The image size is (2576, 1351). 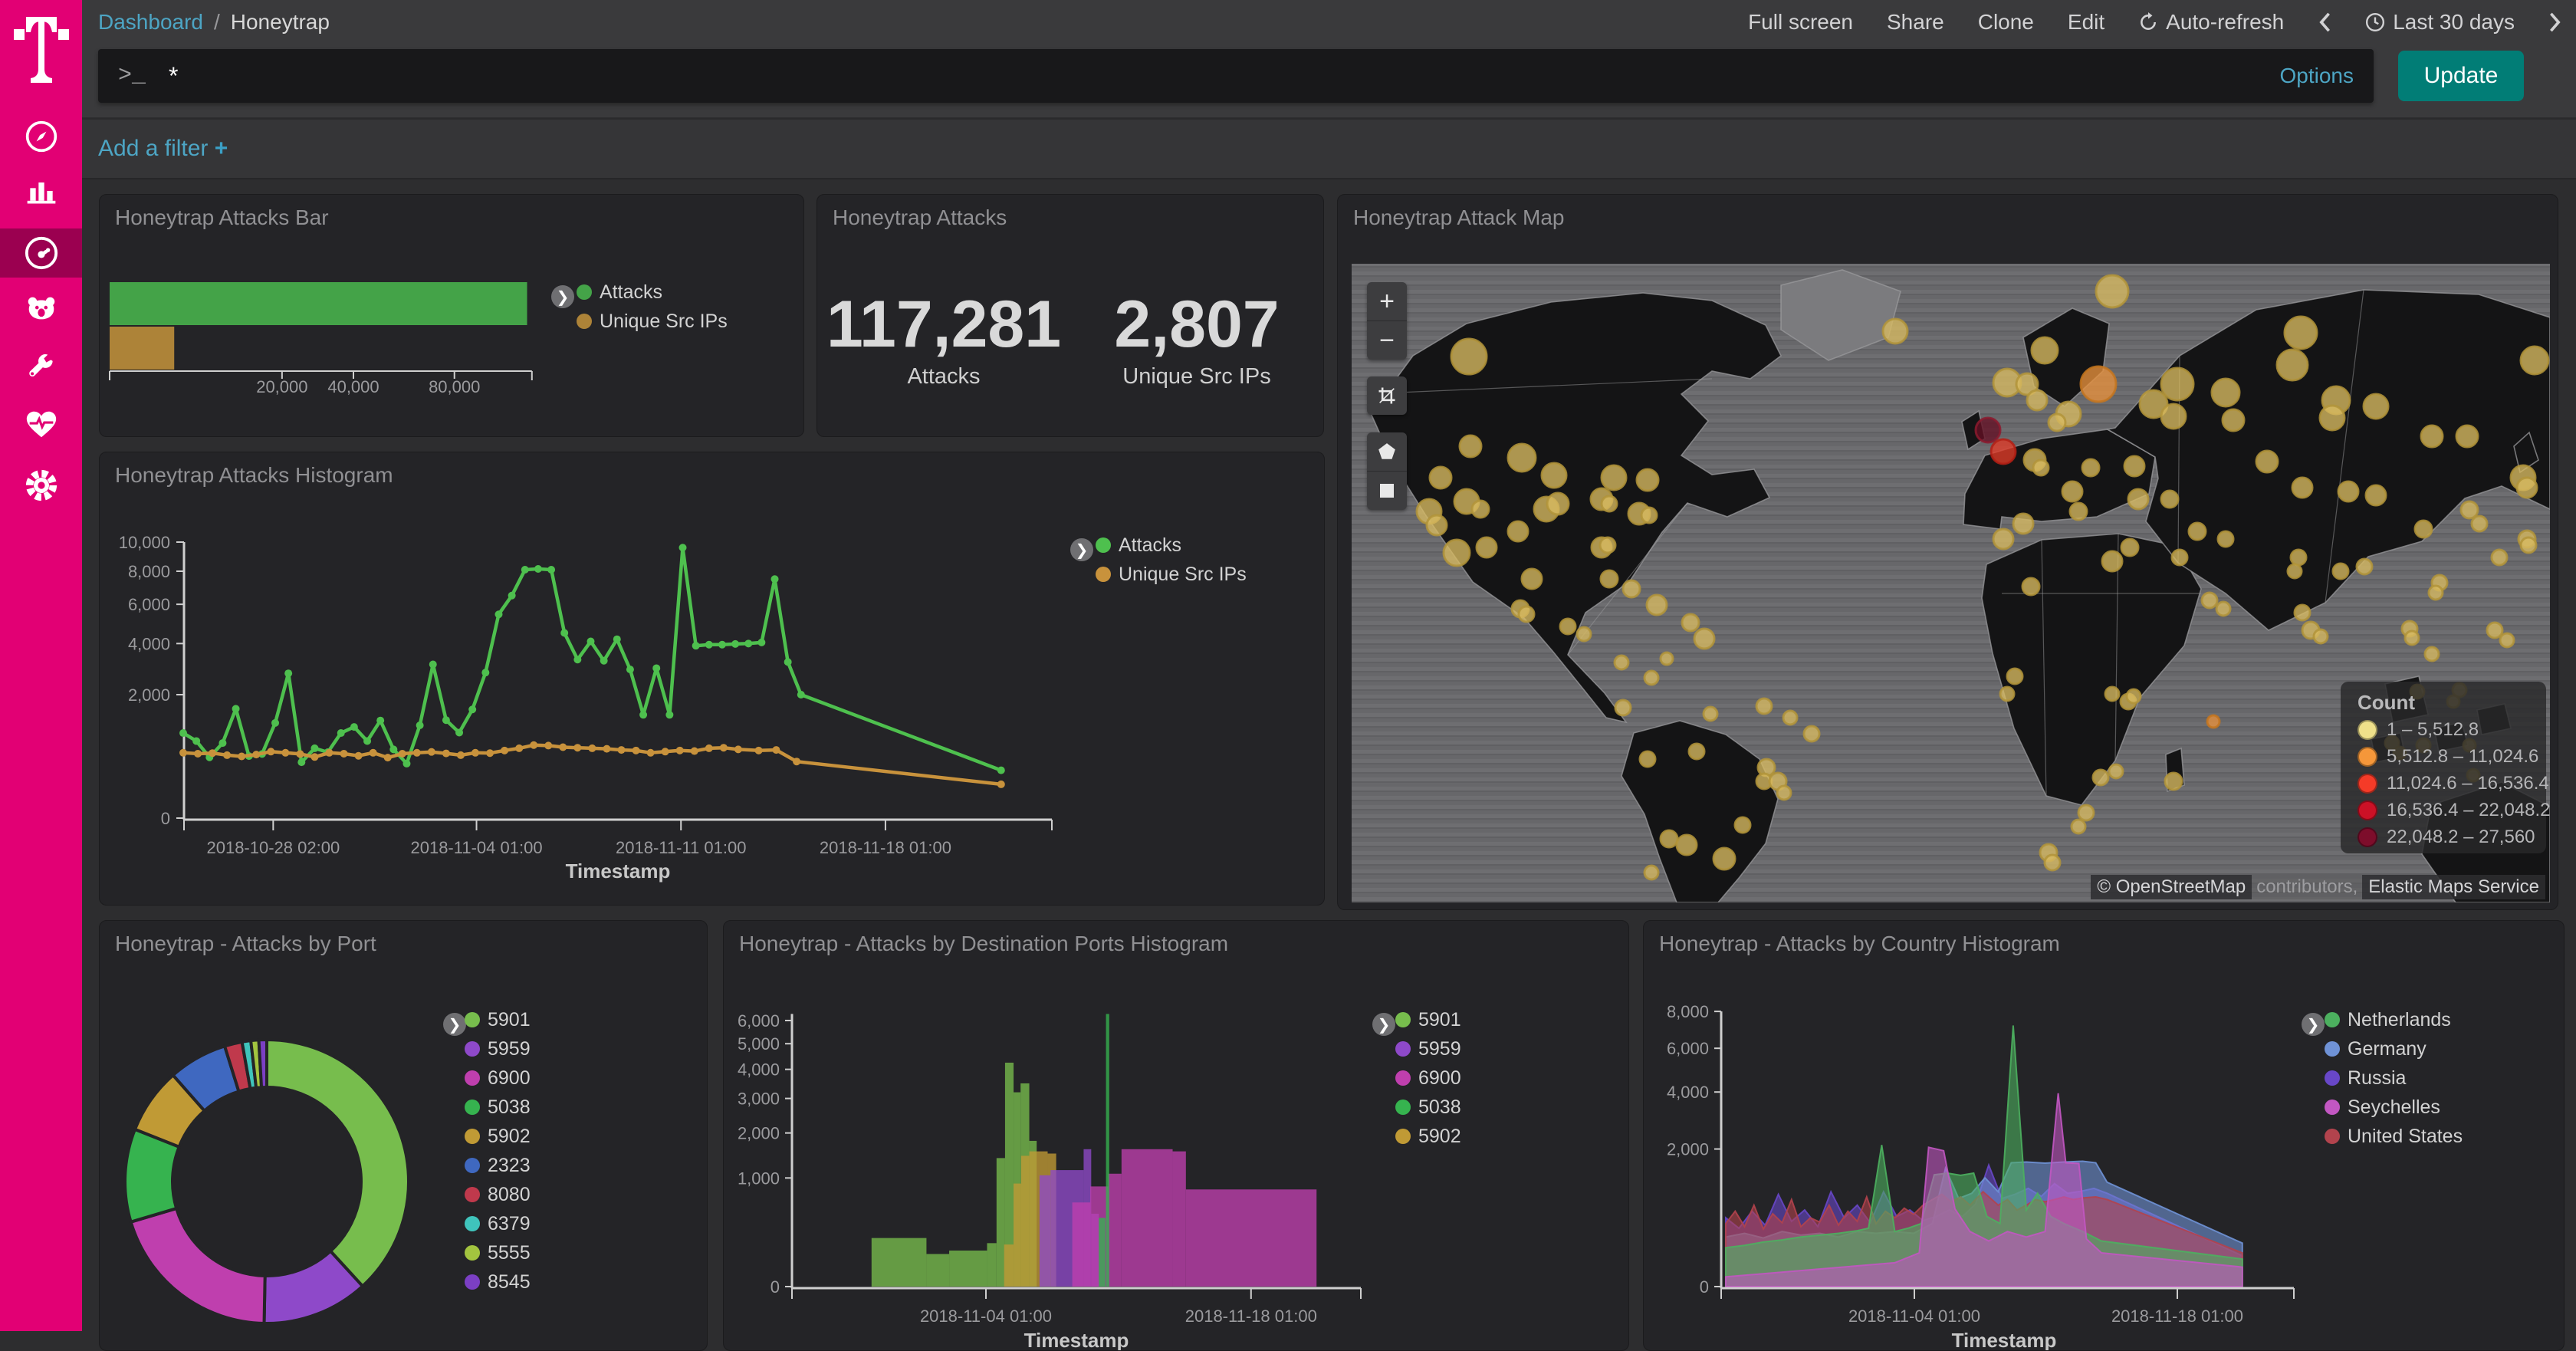 I want to click on legend-item-port-8545: 8545, so click(x=498, y=1282).